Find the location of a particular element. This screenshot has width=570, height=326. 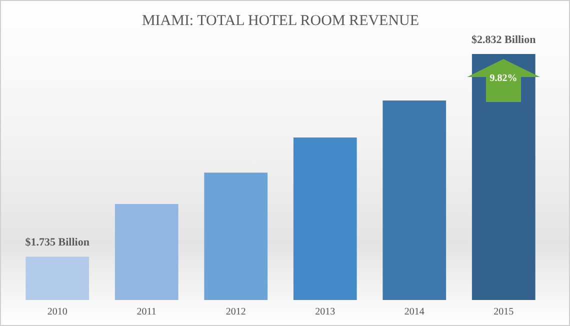

x-tick-label: 2012 is located at coordinates (236, 312).